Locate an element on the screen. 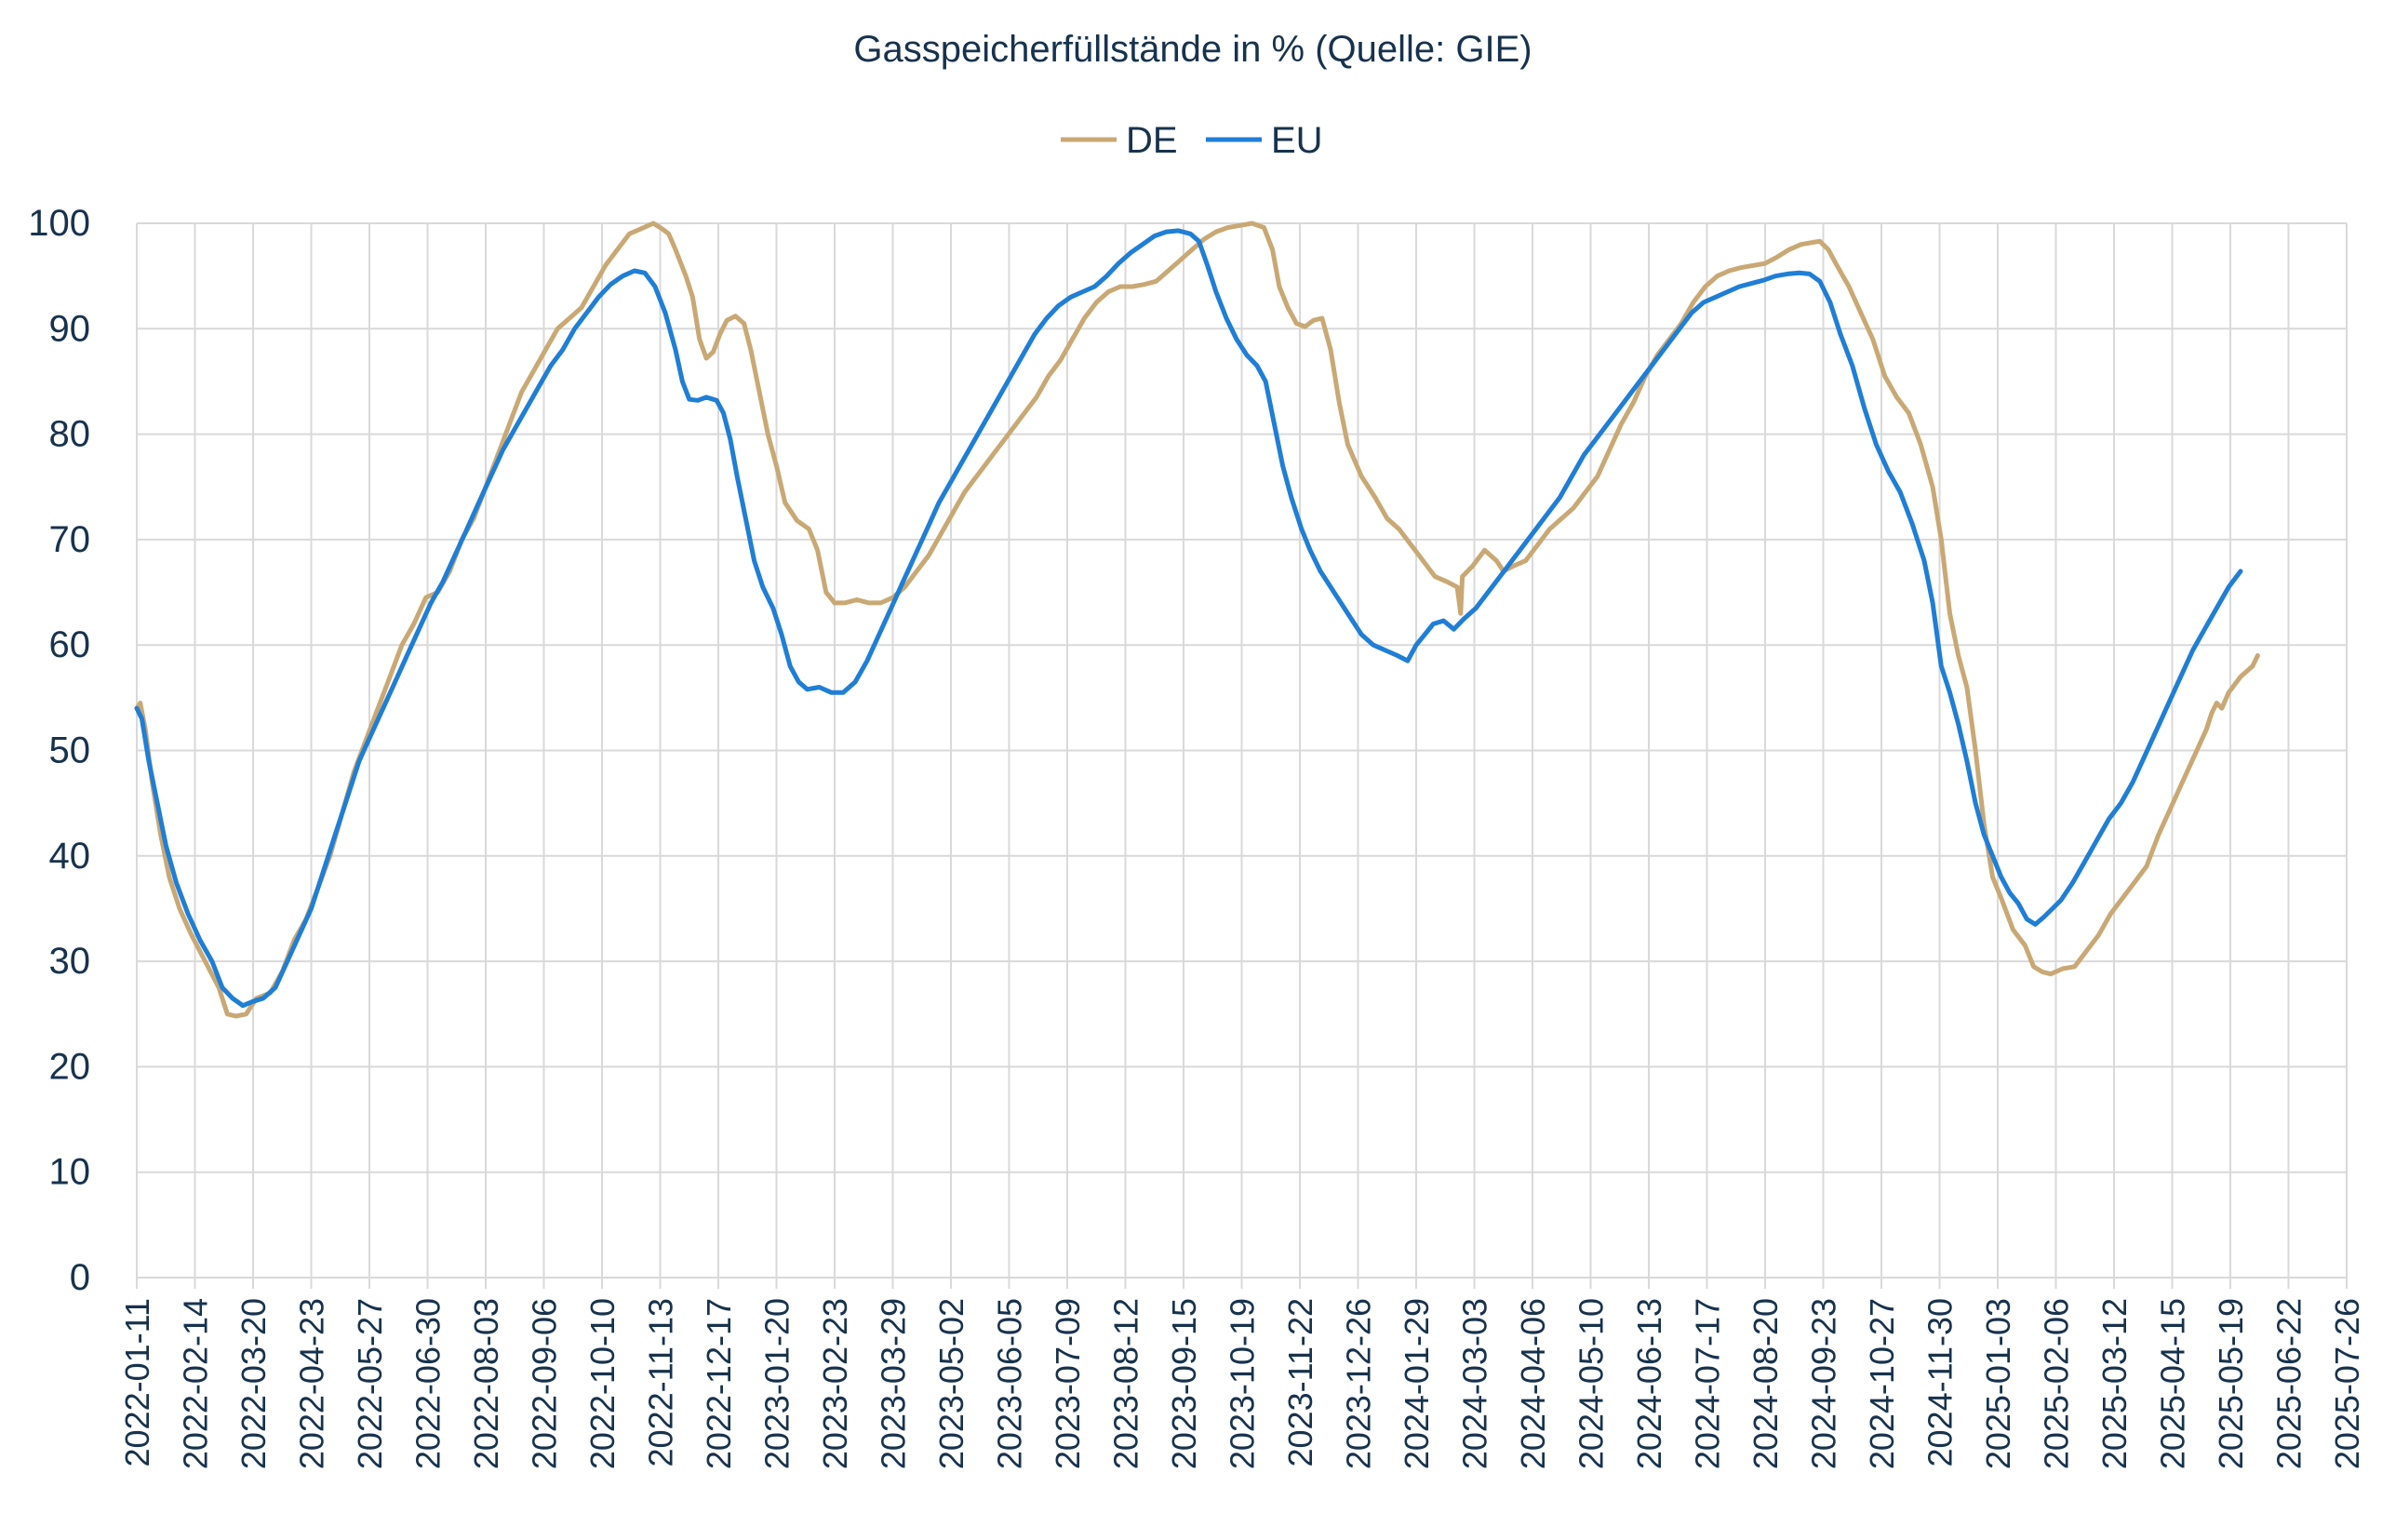  y-axis: 0 10 20 30 40 50 60 70 80 90 100 is located at coordinates (59, 750).